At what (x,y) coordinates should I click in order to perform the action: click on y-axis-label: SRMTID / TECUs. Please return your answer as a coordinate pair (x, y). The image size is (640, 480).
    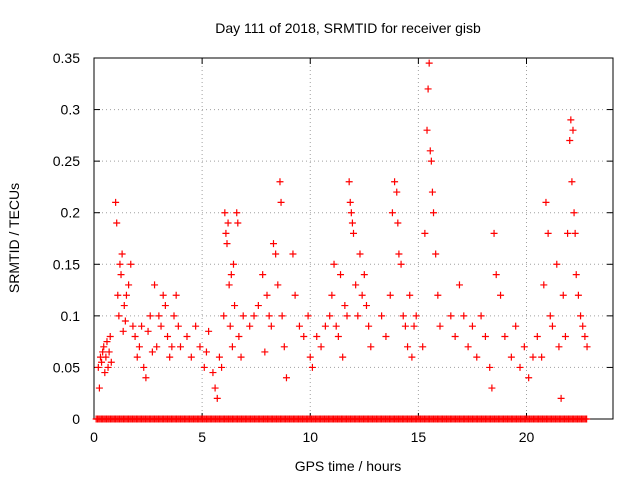
    Looking at the image, I should click on (14, 238).